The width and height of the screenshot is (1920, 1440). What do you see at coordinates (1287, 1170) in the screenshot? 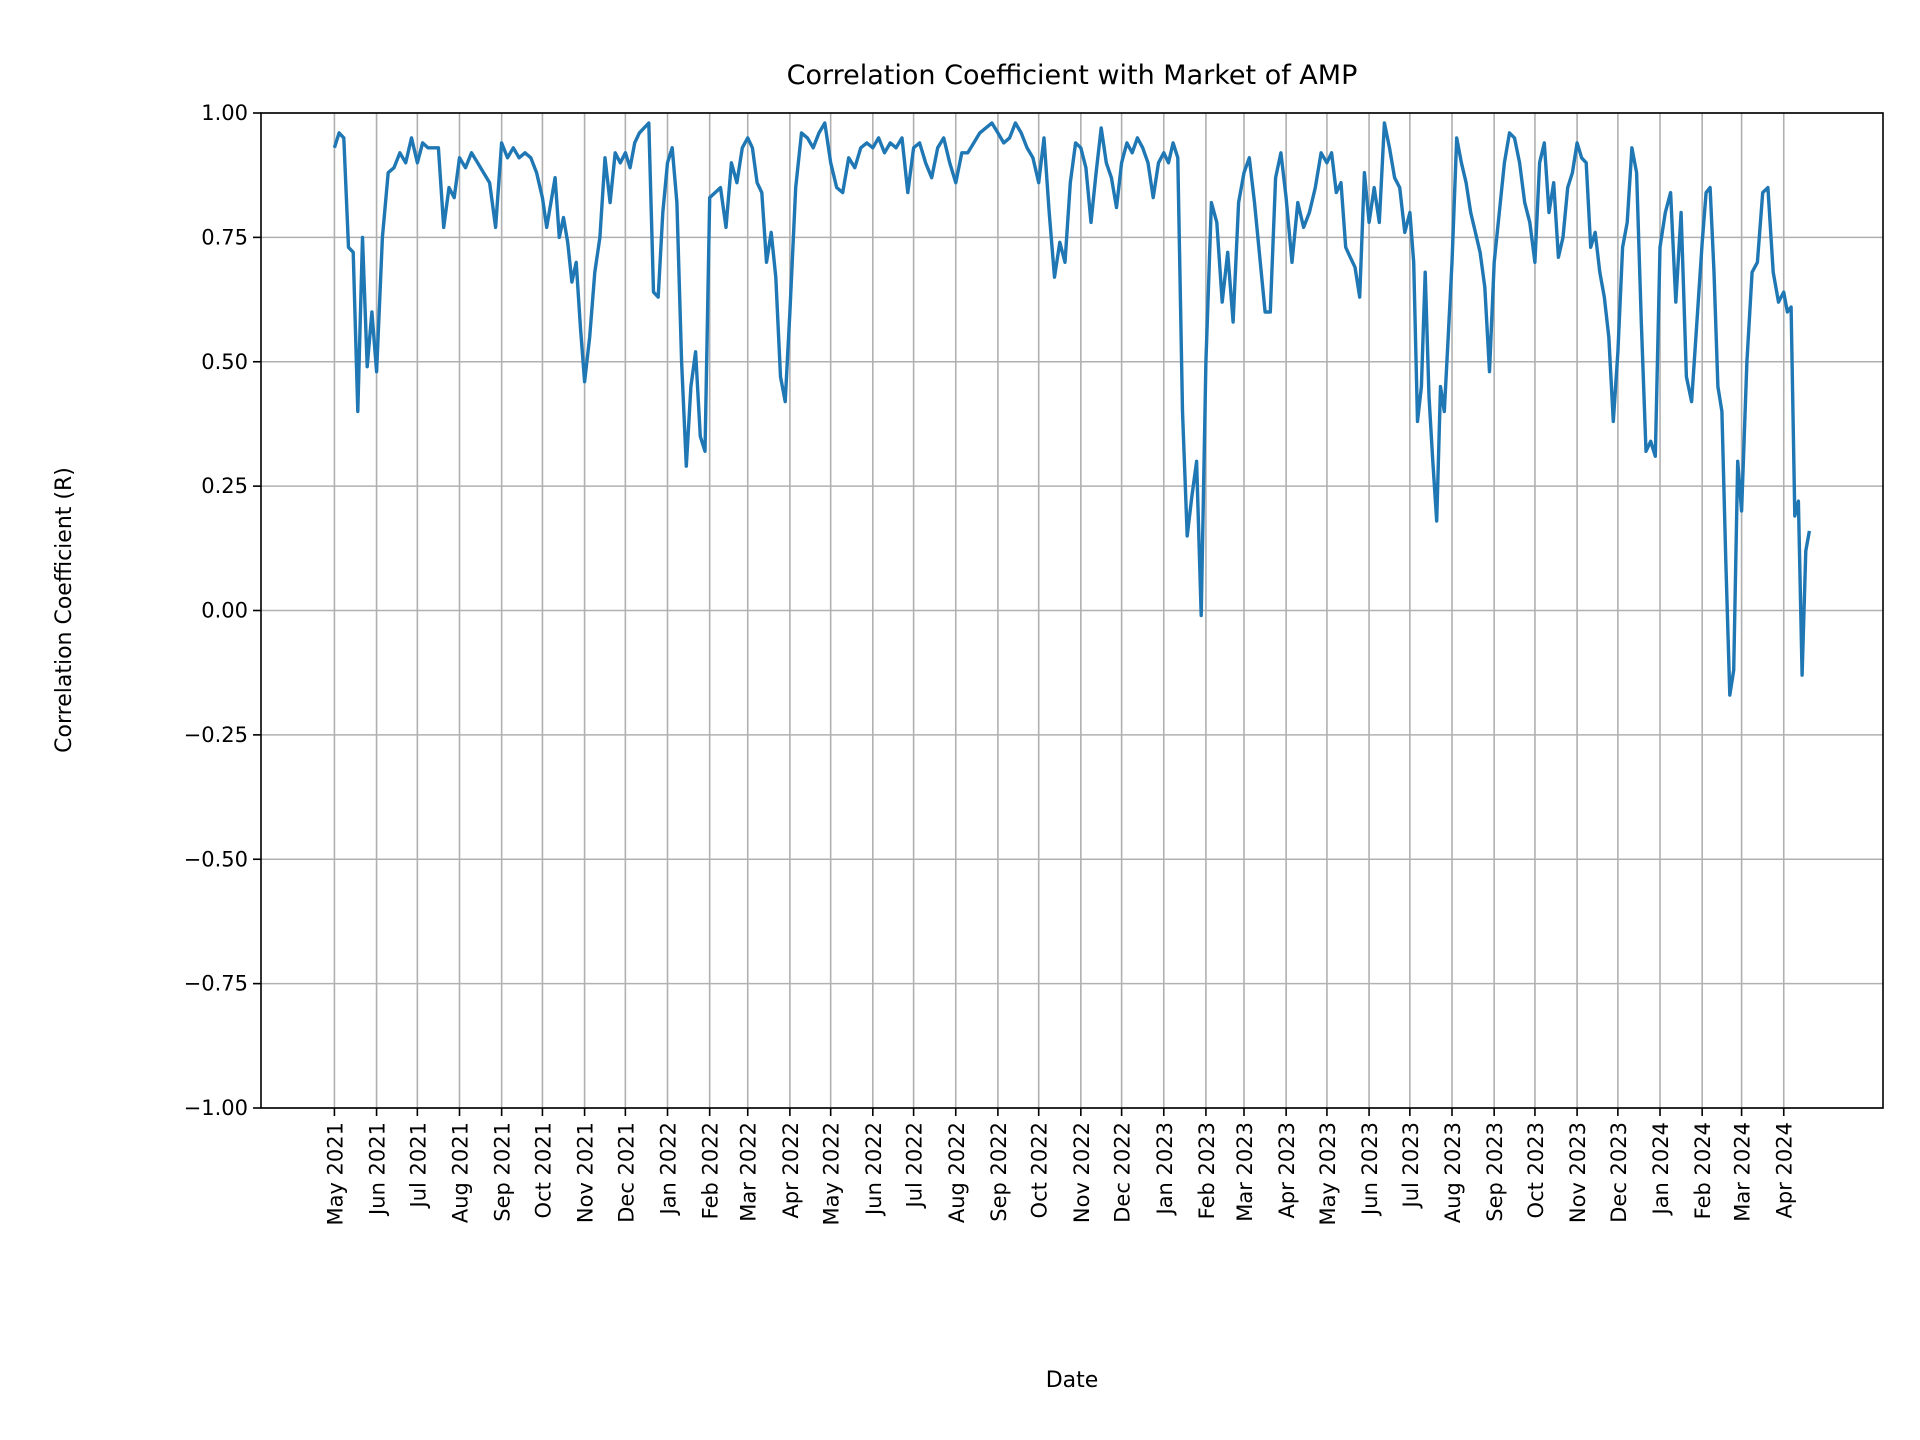
I see `x-tick-label: Apr 2023` at bounding box center [1287, 1170].